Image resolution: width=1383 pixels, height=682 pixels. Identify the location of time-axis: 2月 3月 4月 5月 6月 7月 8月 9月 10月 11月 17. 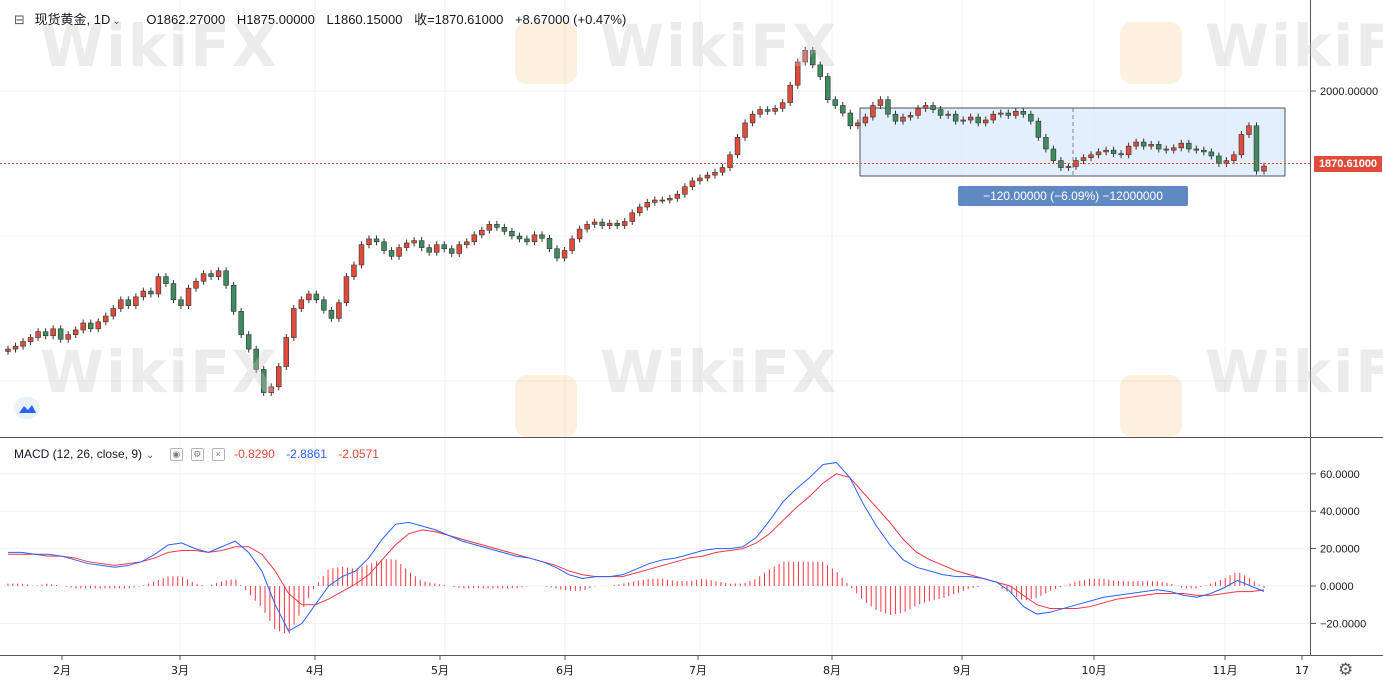
(681, 666).